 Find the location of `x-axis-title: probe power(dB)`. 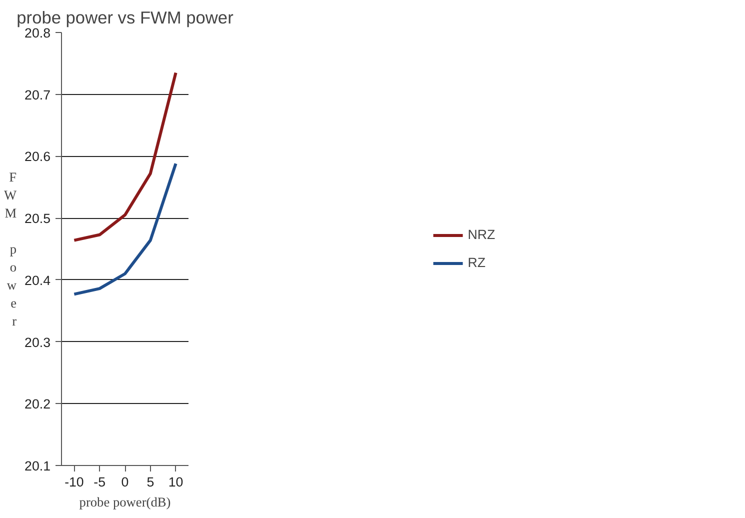

x-axis-title: probe power(dB) is located at coordinates (125, 502).